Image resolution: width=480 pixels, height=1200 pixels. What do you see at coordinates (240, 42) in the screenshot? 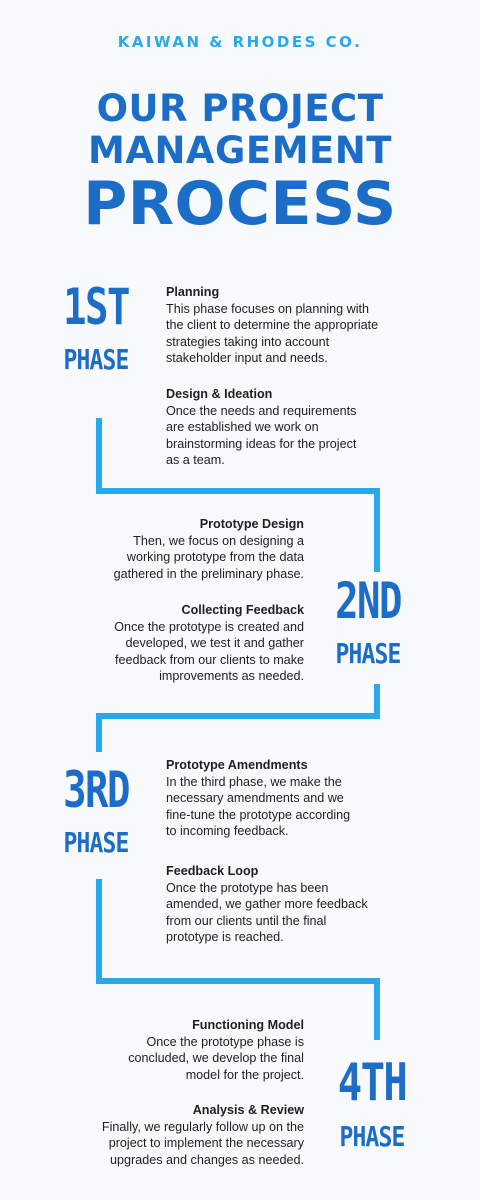
I see `company-name: KAIWAN & RHODES CO.` at bounding box center [240, 42].